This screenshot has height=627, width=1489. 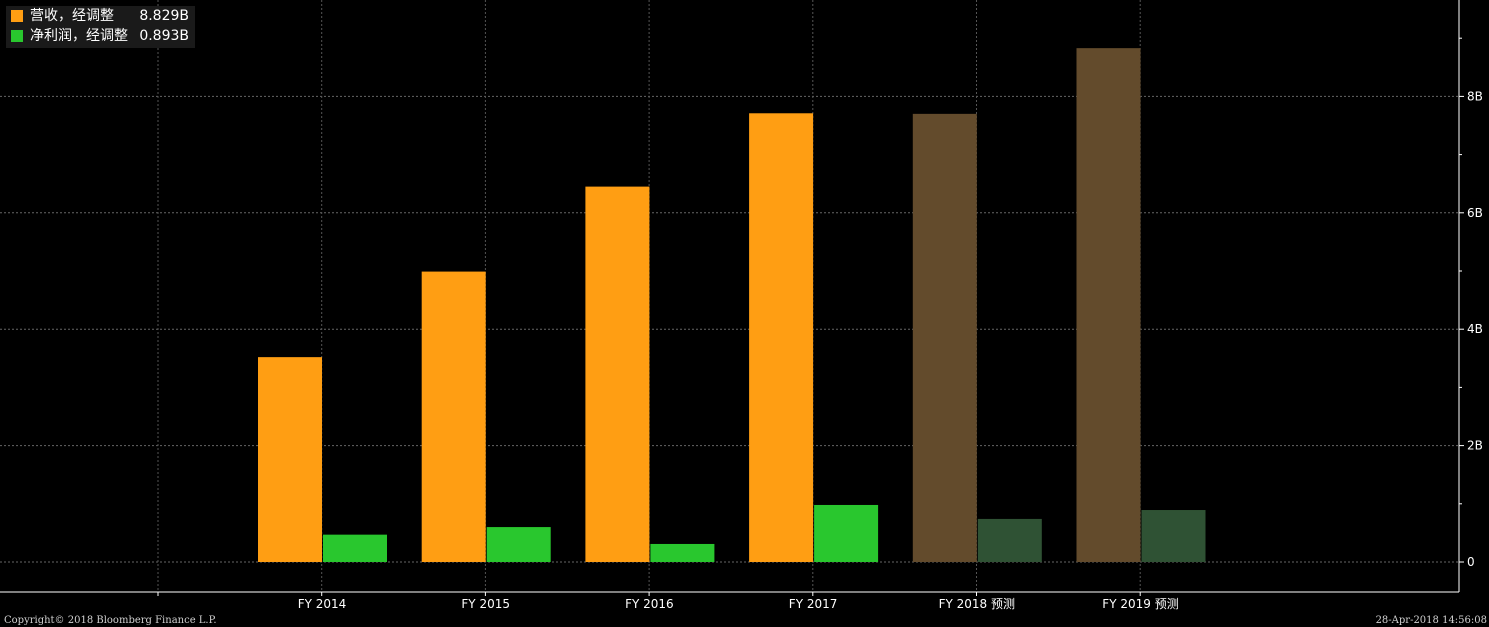 What do you see at coordinates (1431, 620) in the screenshot?
I see `timestamp-text: 28-Apr-2018 14:56:08` at bounding box center [1431, 620].